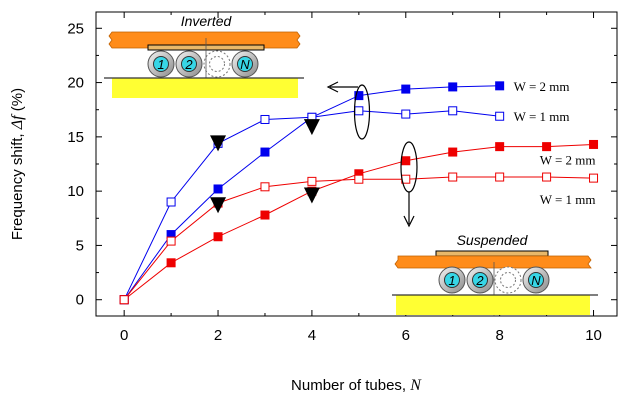 The width and height of the screenshot is (627, 403). Describe the element at coordinates (312, 335) in the screenshot. I see `x-tick-label: 4` at that location.